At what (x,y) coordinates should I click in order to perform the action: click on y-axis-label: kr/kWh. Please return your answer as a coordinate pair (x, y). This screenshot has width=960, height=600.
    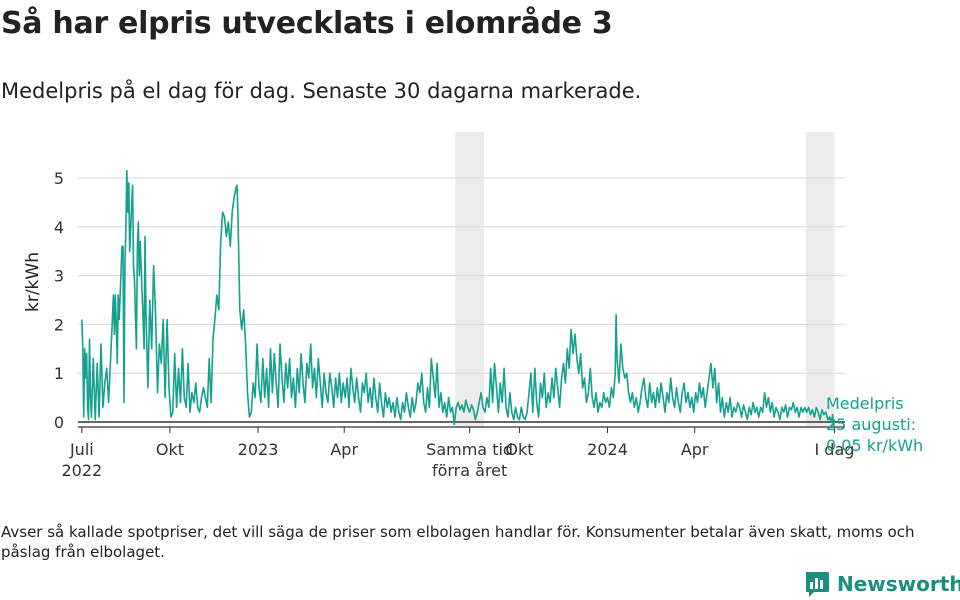
    Looking at the image, I should click on (33, 282).